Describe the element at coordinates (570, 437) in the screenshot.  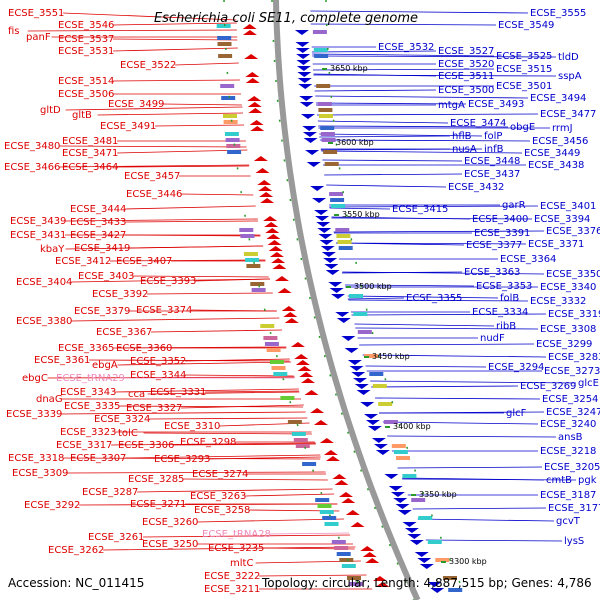
I see `right-gene-label: ansB` at that location.